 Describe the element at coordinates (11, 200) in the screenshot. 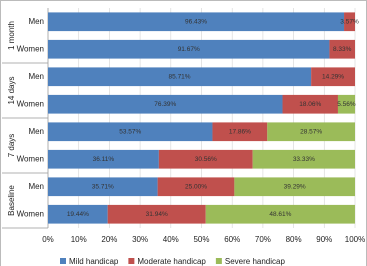

I see `group-label: Baseline` at that location.